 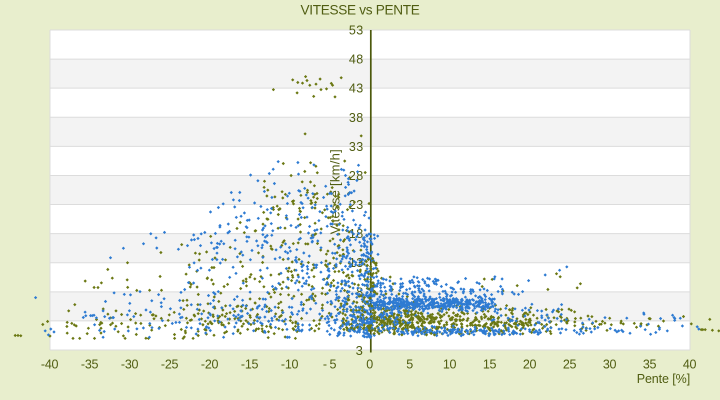 What do you see at coordinates (356, 118) in the screenshot?
I see `svg-text: 38` at bounding box center [356, 118].